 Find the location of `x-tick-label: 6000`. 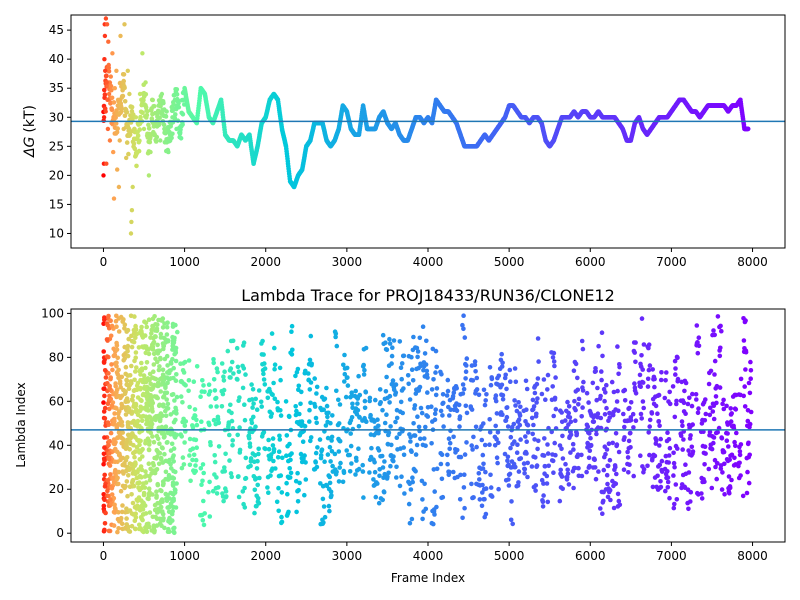

x-tick-label: 6000 is located at coordinates (590, 262).